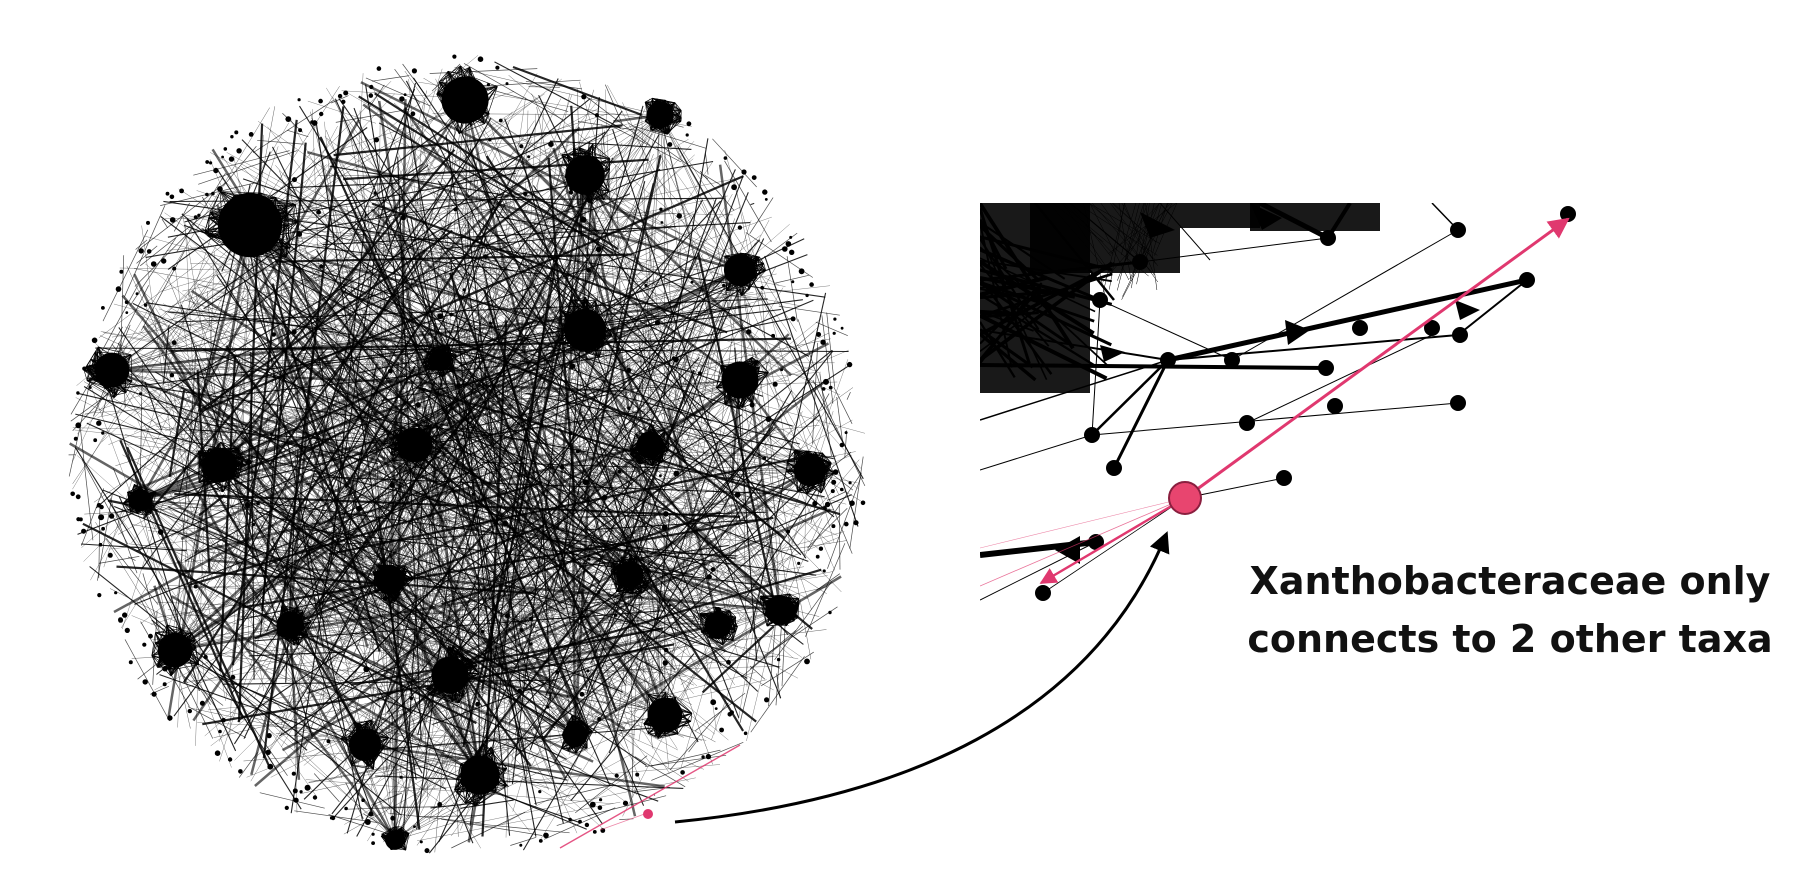 The width and height of the screenshot is (1800, 884). What do you see at coordinates (648, 814) in the screenshot?
I see `xanthobacteraceae-node-small` at bounding box center [648, 814].